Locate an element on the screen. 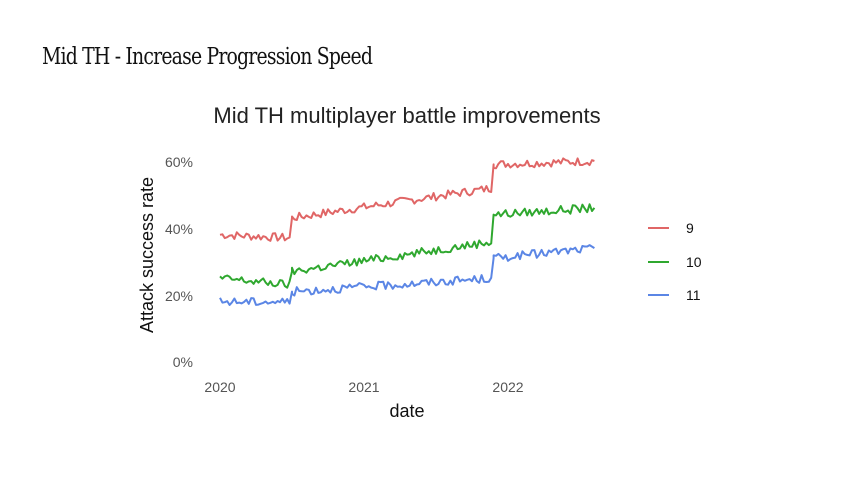  x-tick-label: 2021 is located at coordinates (363, 387).